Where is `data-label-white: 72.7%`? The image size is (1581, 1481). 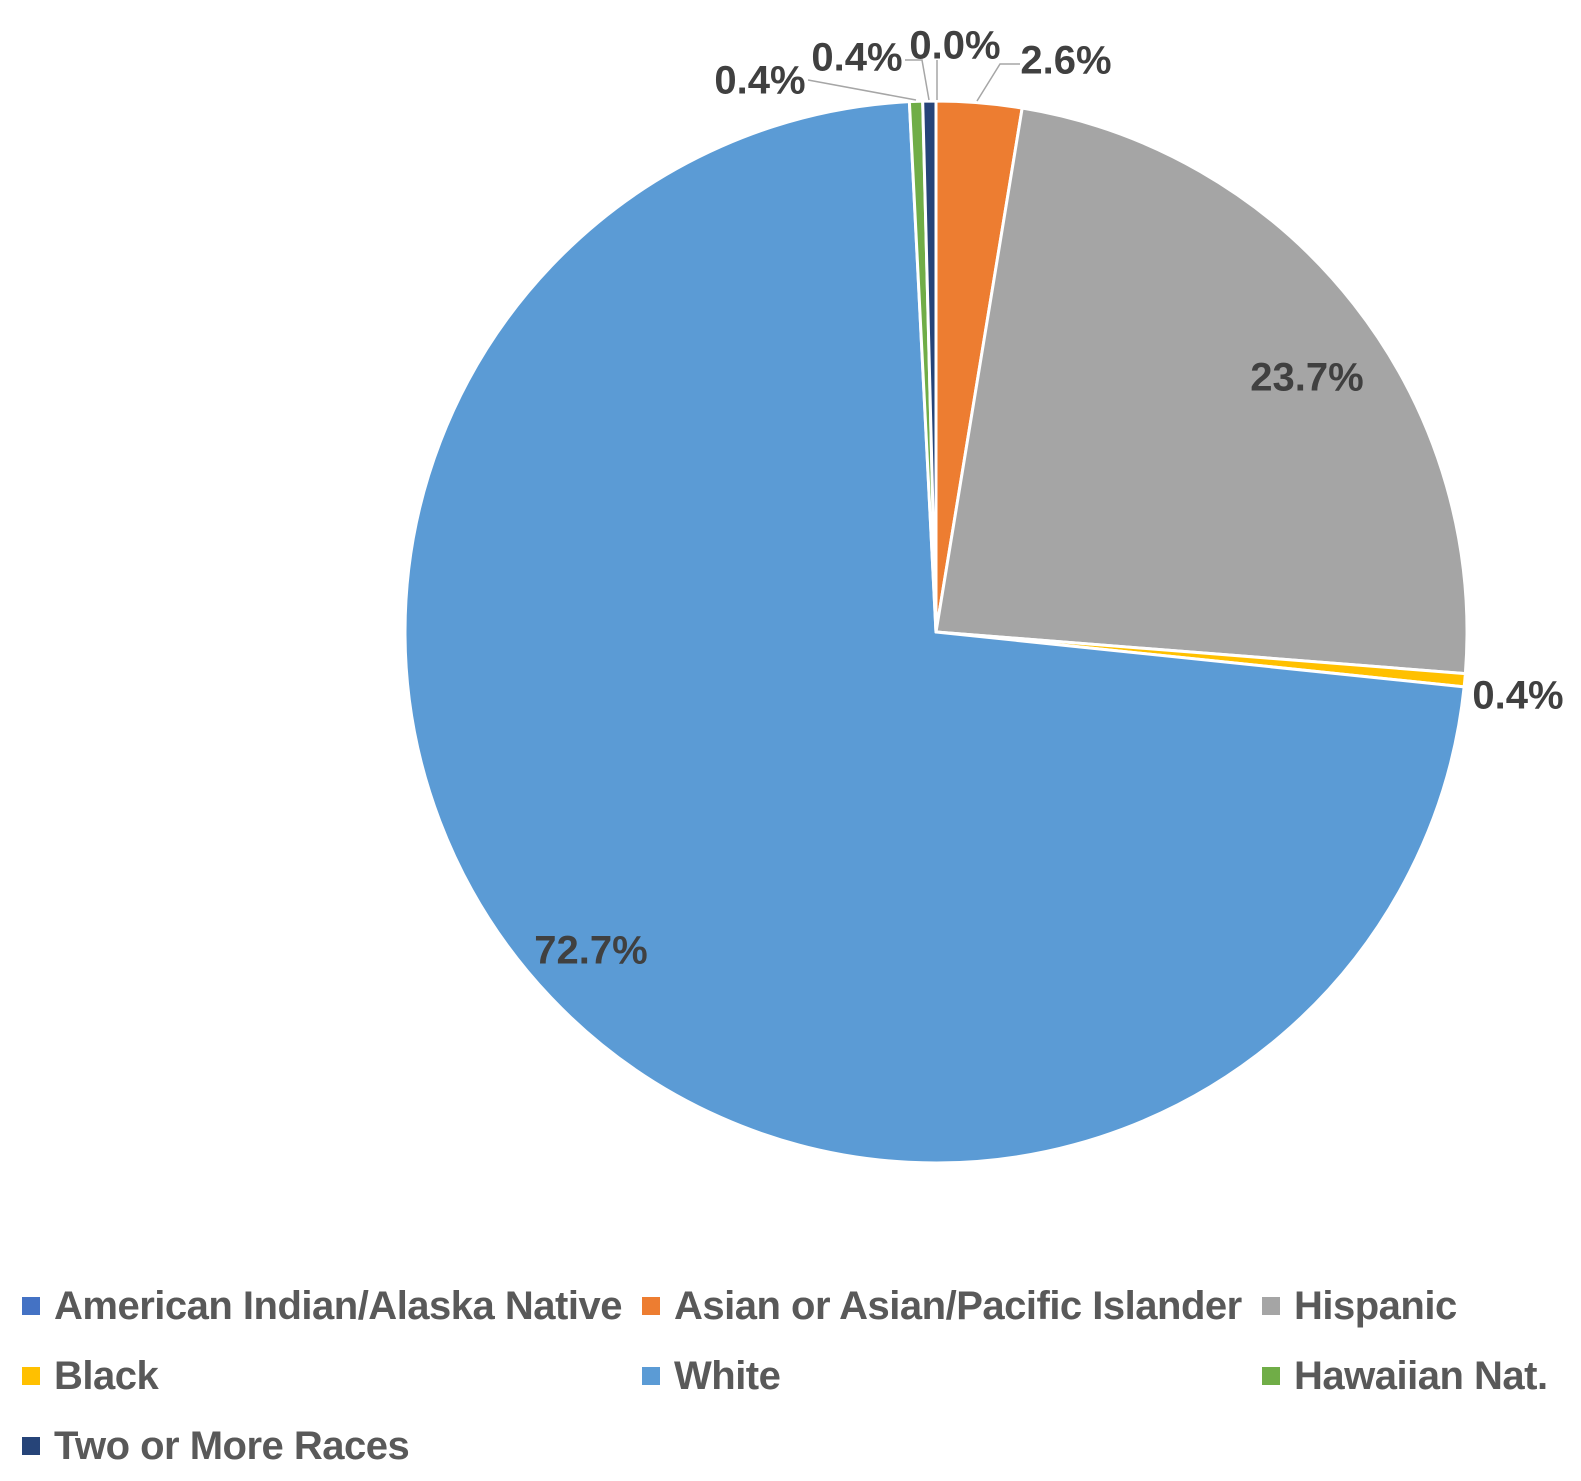
data-label-white: 72.7% is located at coordinates (590, 951).